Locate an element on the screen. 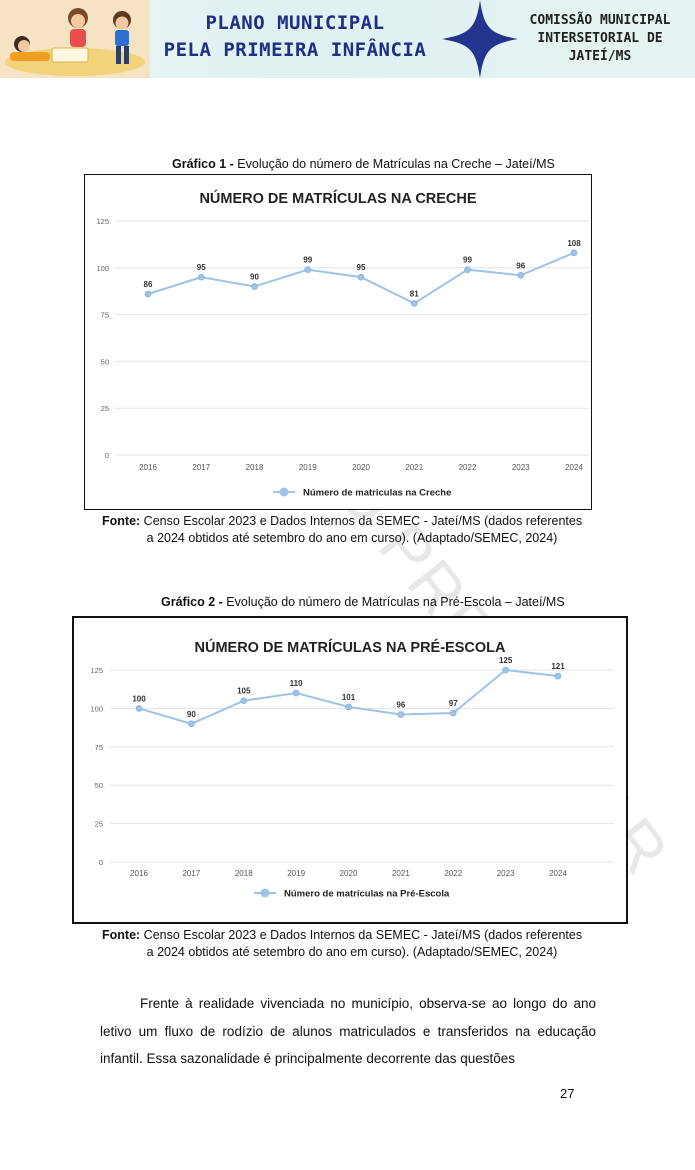 This screenshot has height=1170, width=695. data-label: 125 is located at coordinates (506, 660).